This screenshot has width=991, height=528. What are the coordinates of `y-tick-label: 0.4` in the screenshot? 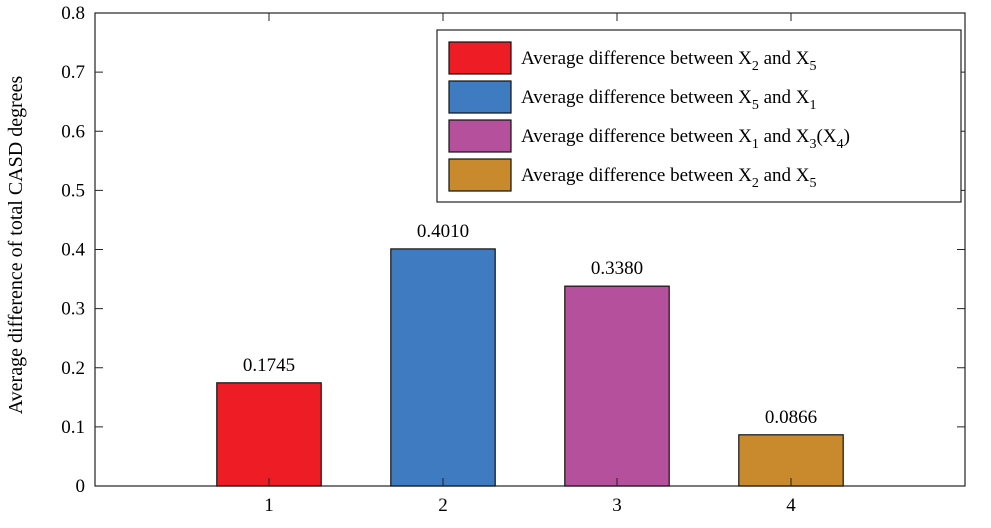 It's located at (73, 250).